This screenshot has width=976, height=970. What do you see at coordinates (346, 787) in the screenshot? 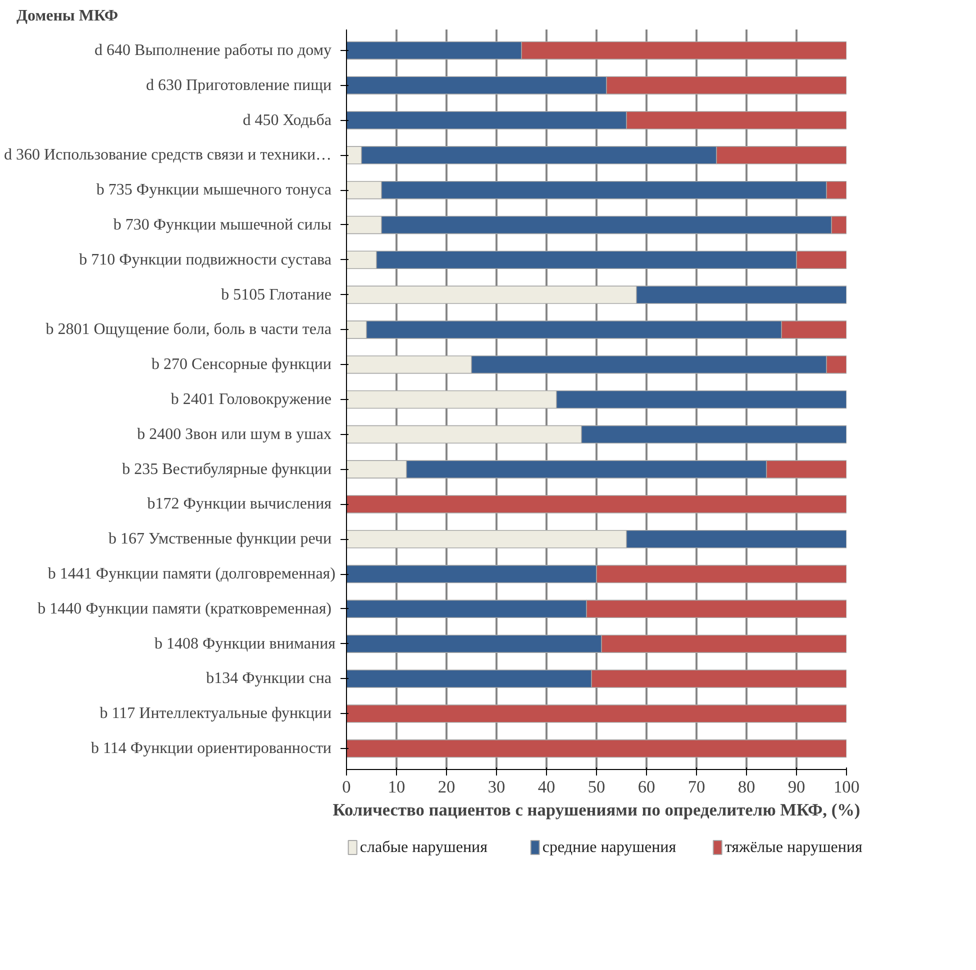
I see `x-tick-label: 0` at bounding box center [346, 787].